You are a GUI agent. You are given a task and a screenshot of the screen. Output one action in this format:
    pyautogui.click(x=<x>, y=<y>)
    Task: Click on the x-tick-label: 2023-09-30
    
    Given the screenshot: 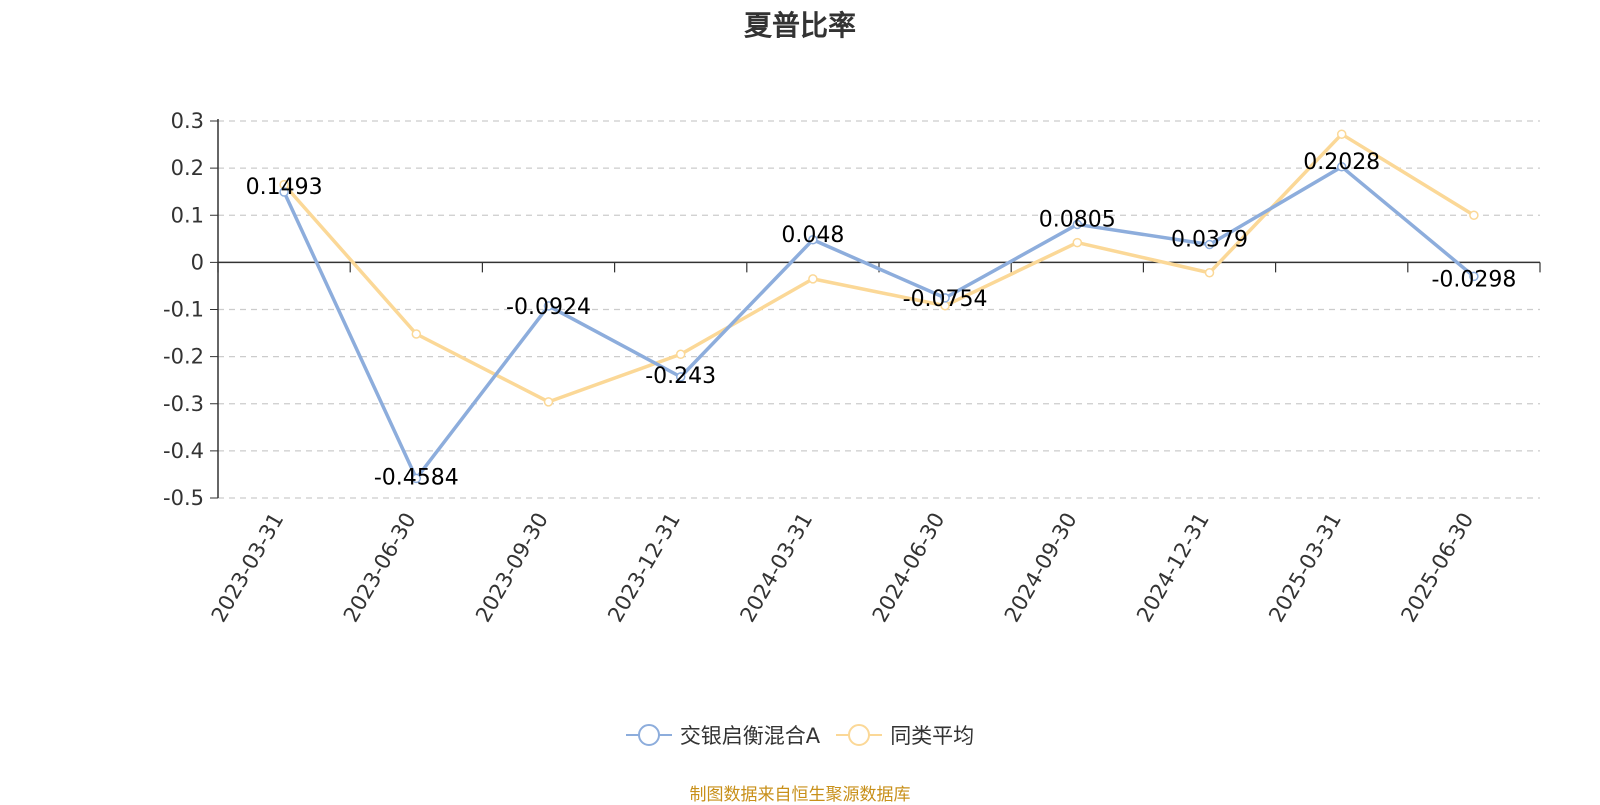 What is the action you would take?
    pyautogui.click(x=512, y=568)
    